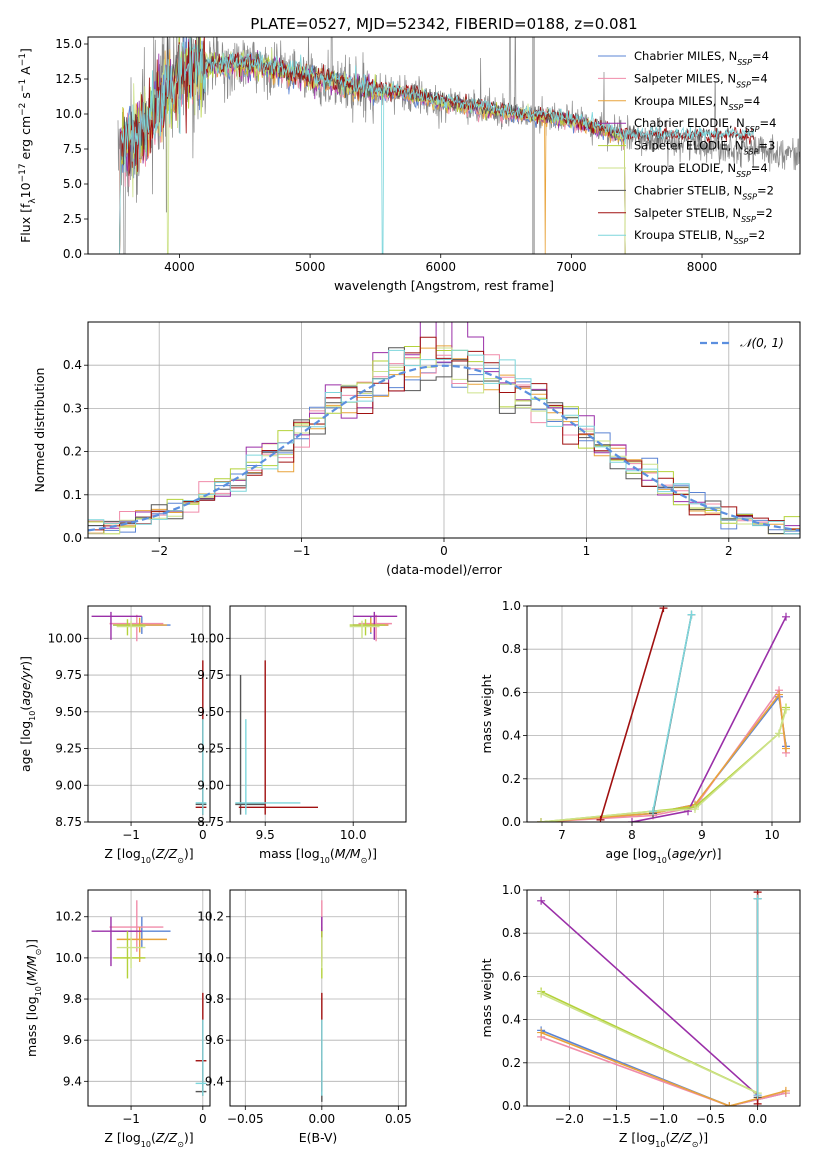 The height and width of the screenshot is (1170, 819). Describe the element at coordinates (28, 145) in the screenshot. I see `y-axis-label: Flux [fλ10−17 erg cm−2 s−1 A−1]` at that location.